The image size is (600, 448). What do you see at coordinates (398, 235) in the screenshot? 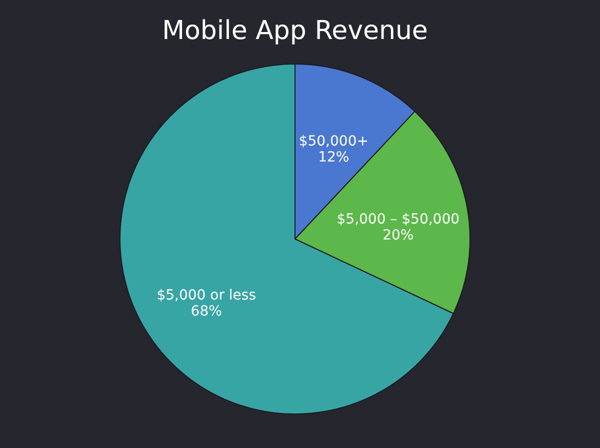
I see `data-label: 20%` at bounding box center [398, 235].